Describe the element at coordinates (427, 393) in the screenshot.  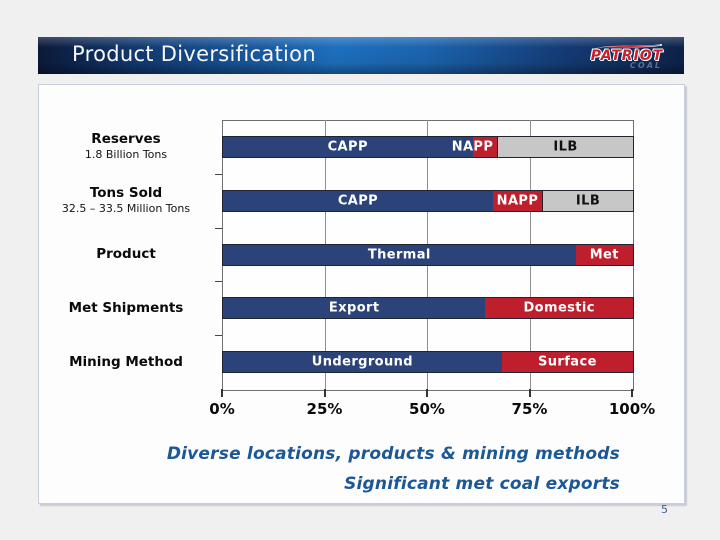
I see `axis-tick-50-` at that location.